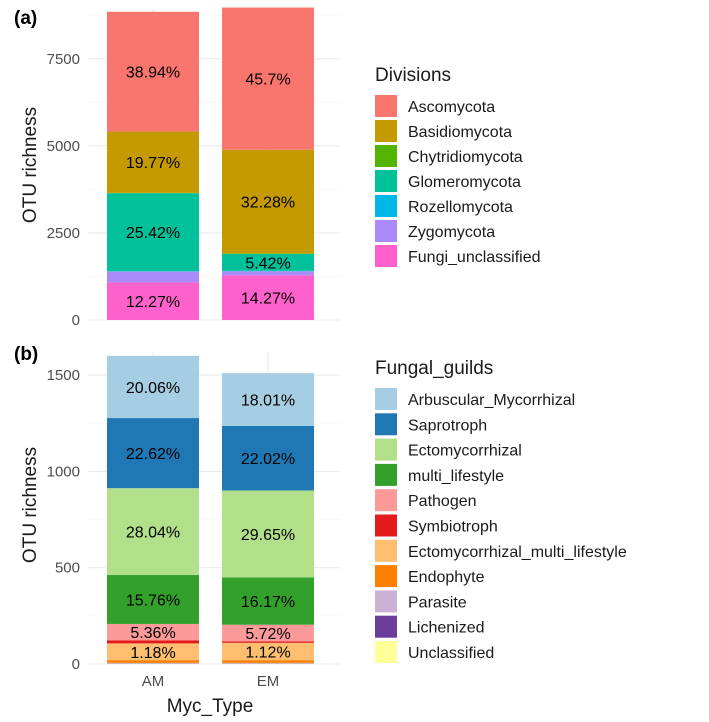 The height and width of the screenshot is (722, 709). What do you see at coordinates (268, 681) in the screenshot?
I see `x-tick-label: EM` at bounding box center [268, 681].